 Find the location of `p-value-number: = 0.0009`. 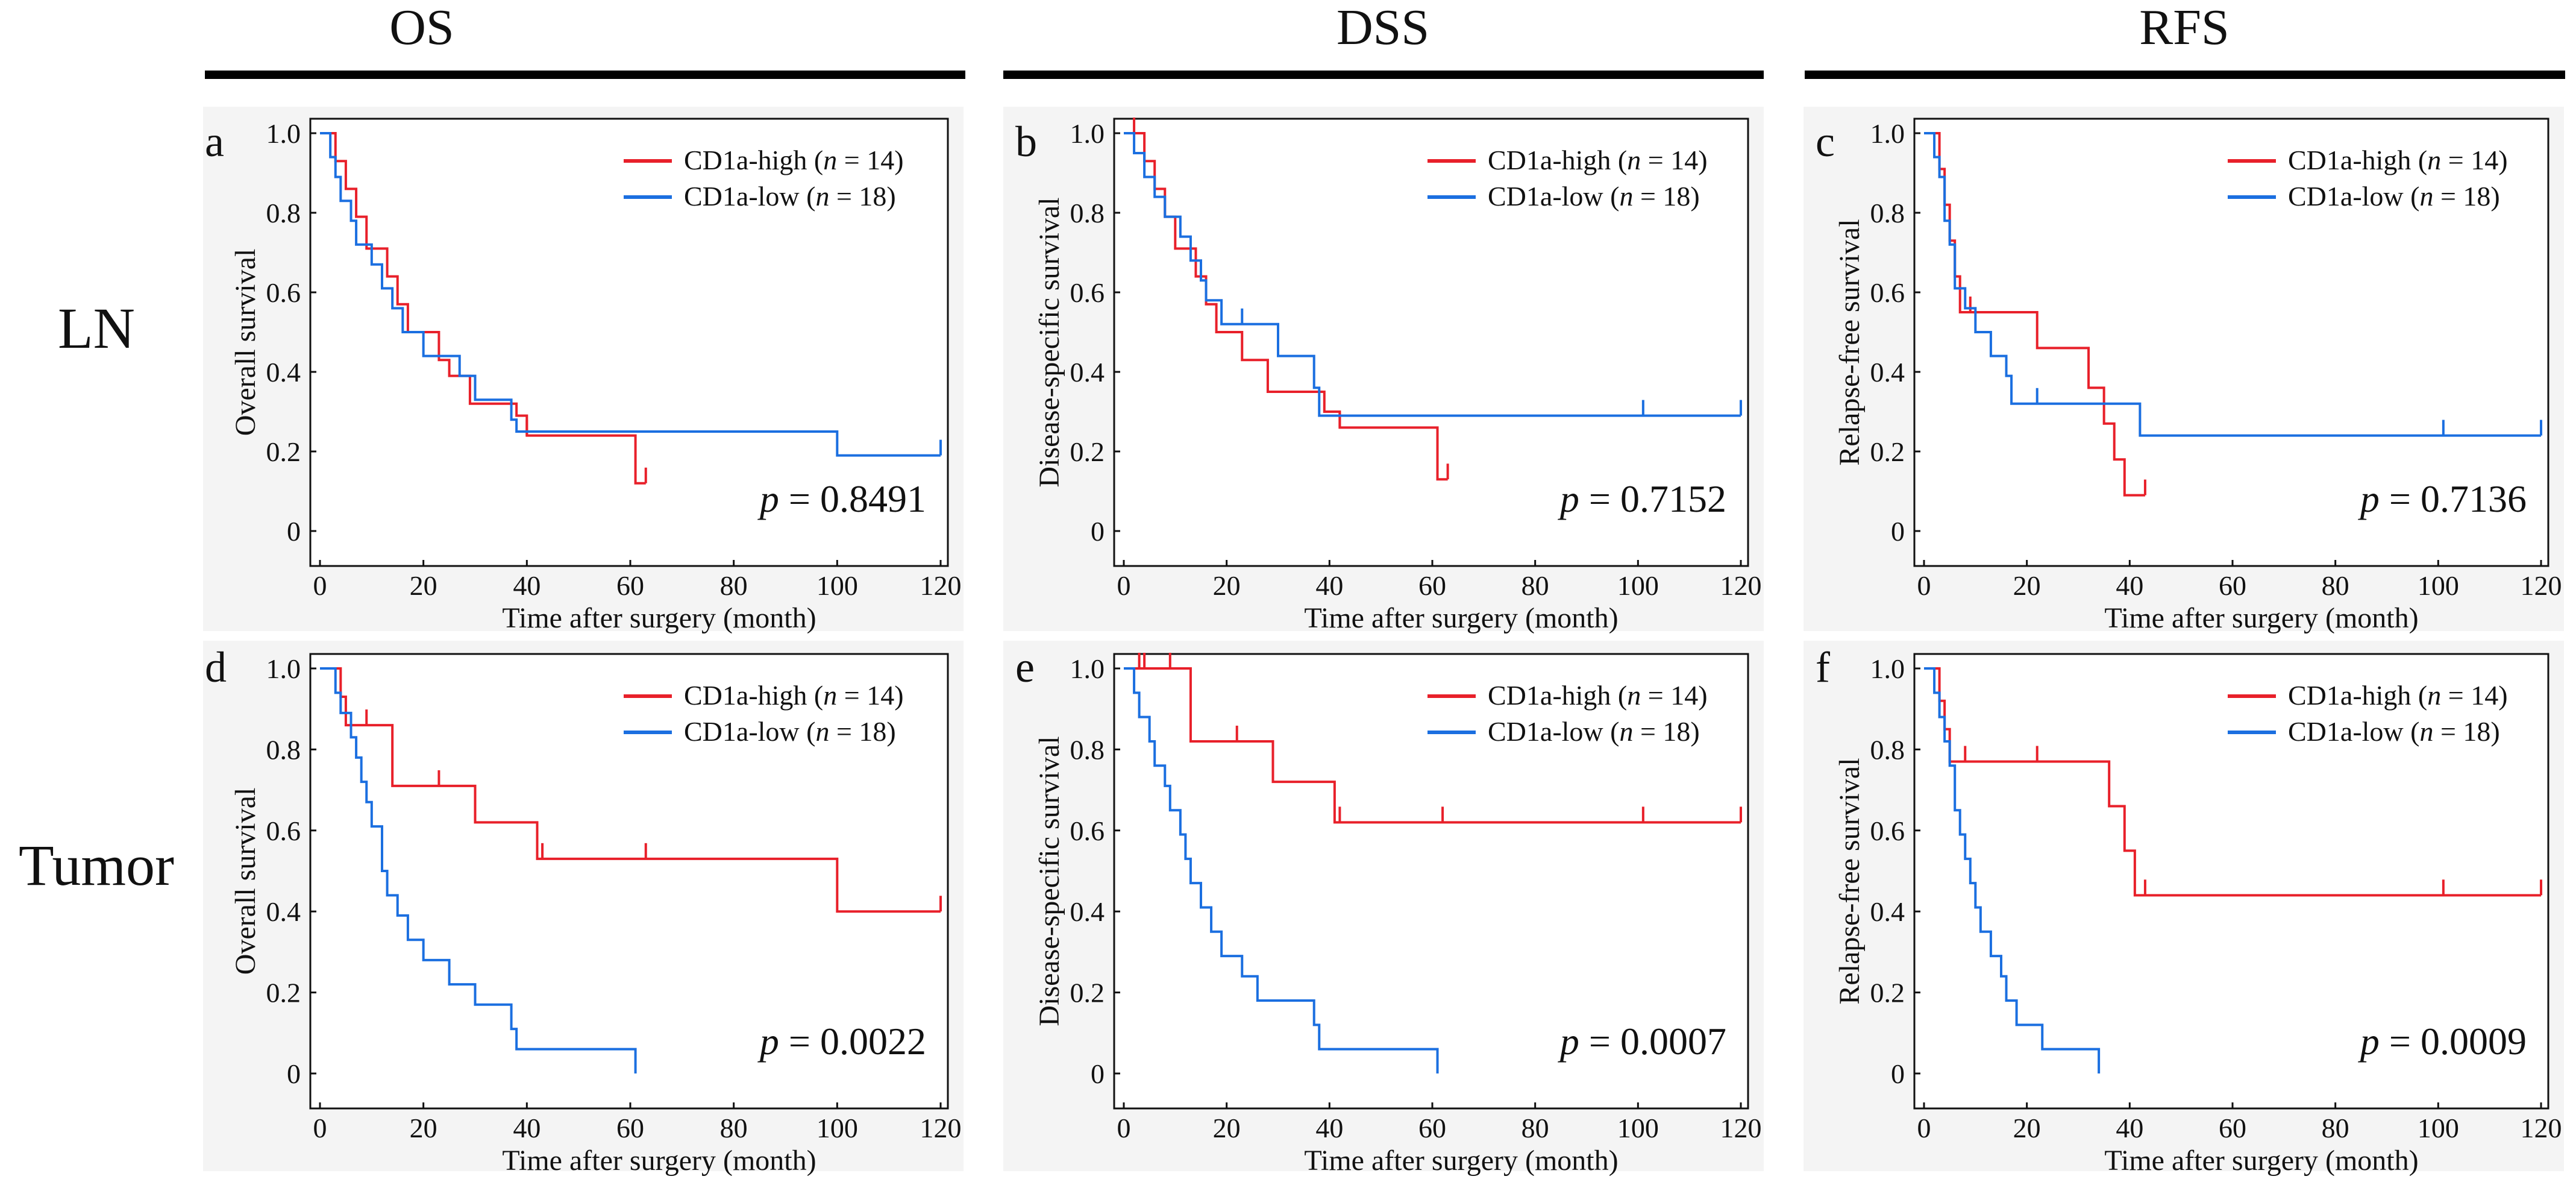

p-value-number: = 0.0009 is located at coordinates (2453, 1041).